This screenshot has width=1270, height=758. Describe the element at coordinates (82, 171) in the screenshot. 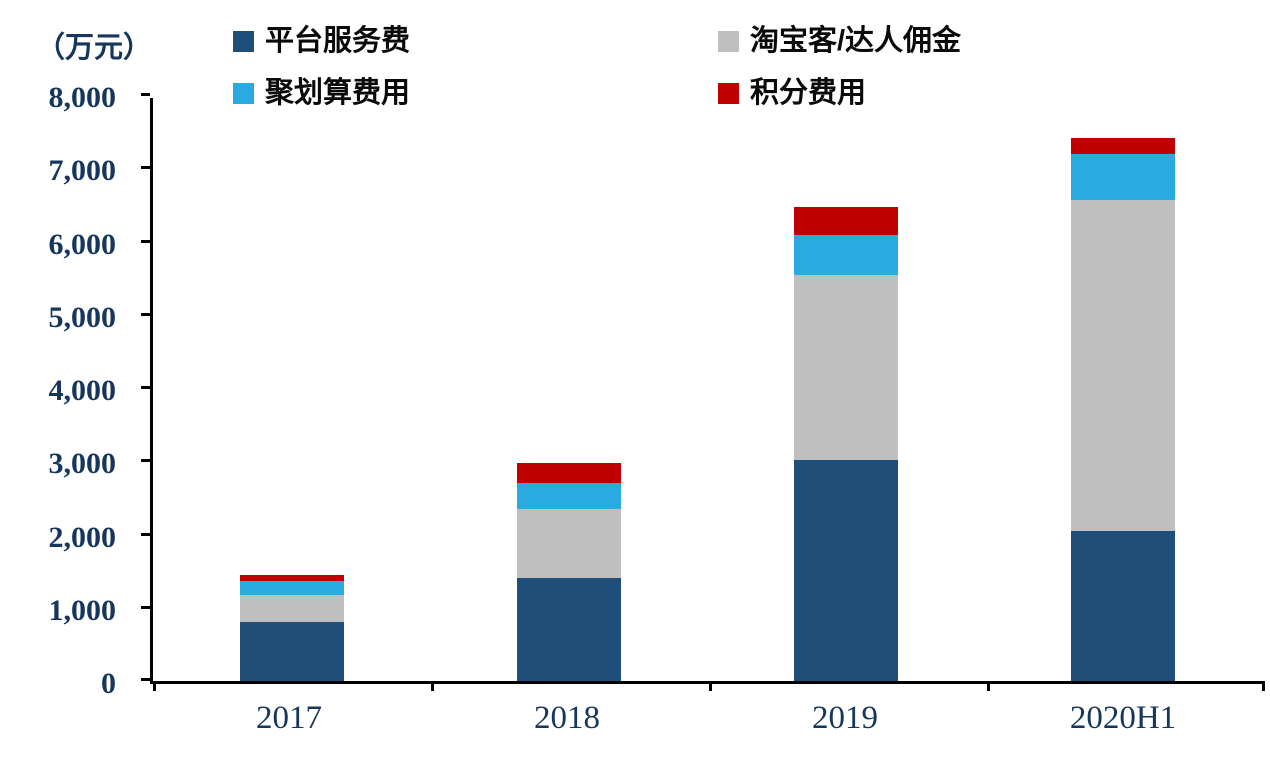

I see `y-axis-tick-label: 7,000` at that location.